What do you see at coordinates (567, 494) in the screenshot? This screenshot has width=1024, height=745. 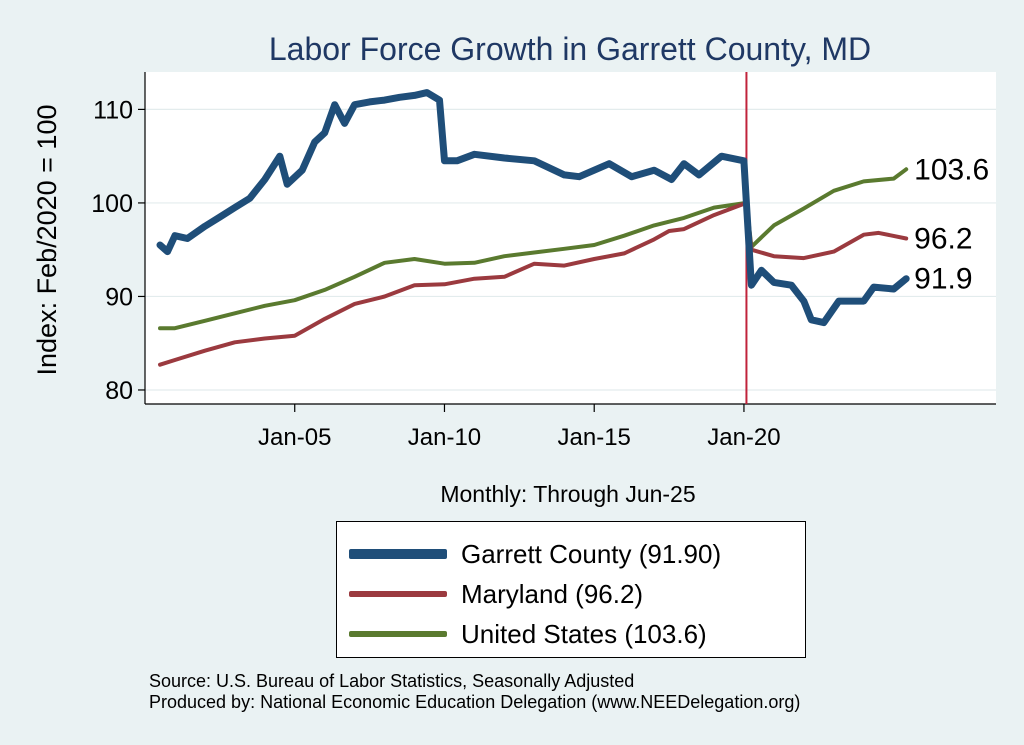 I see `x-axis-label: Monthly: Through Jun-25` at bounding box center [567, 494].